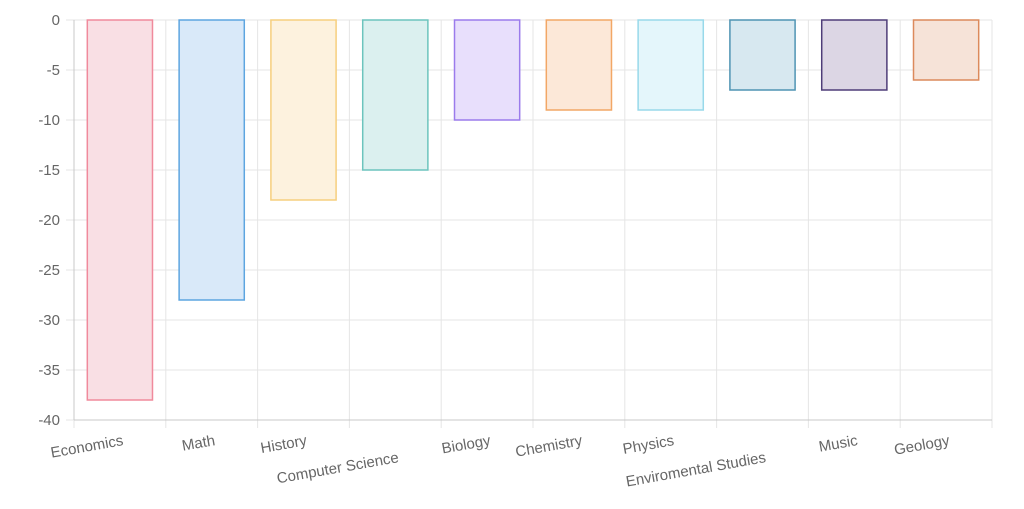 This screenshot has width=1024, height=509. Describe the element at coordinates (838, 444) in the screenshot. I see `x-category-label: Music` at that location.